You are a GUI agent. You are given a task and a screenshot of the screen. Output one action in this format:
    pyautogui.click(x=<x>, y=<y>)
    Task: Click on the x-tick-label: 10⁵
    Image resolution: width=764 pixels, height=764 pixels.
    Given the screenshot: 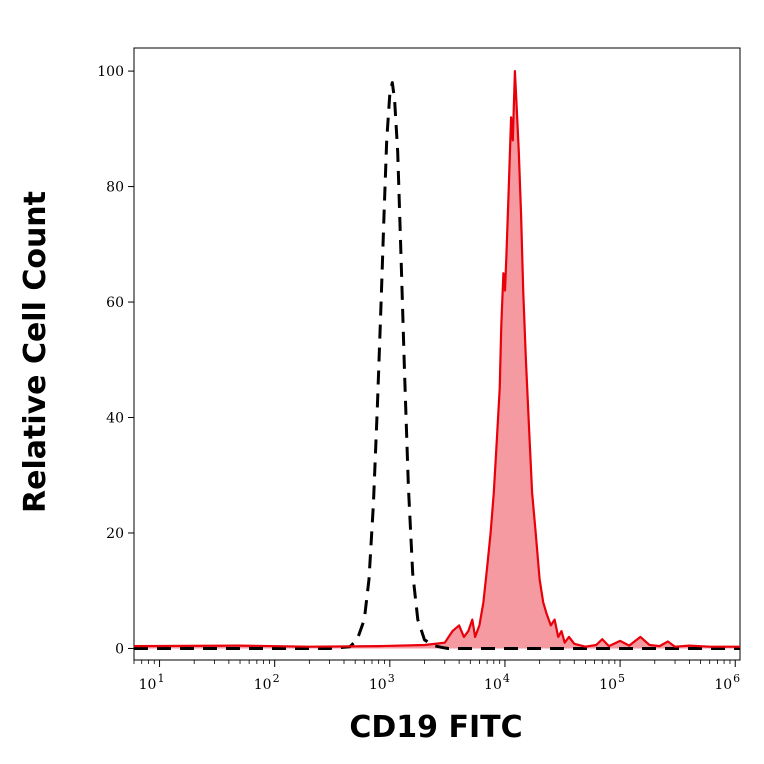 What is the action you would take?
    pyautogui.click(x=612, y=682)
    